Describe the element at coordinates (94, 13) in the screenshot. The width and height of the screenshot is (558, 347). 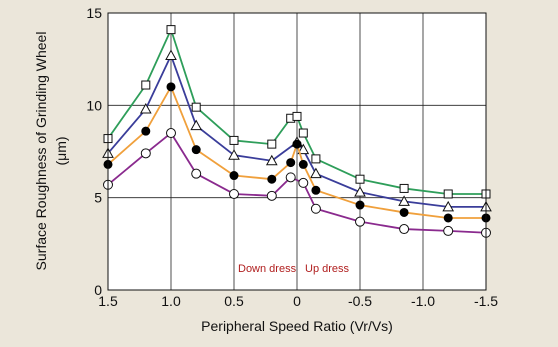
I see `y-tick-label: 15` at that location.